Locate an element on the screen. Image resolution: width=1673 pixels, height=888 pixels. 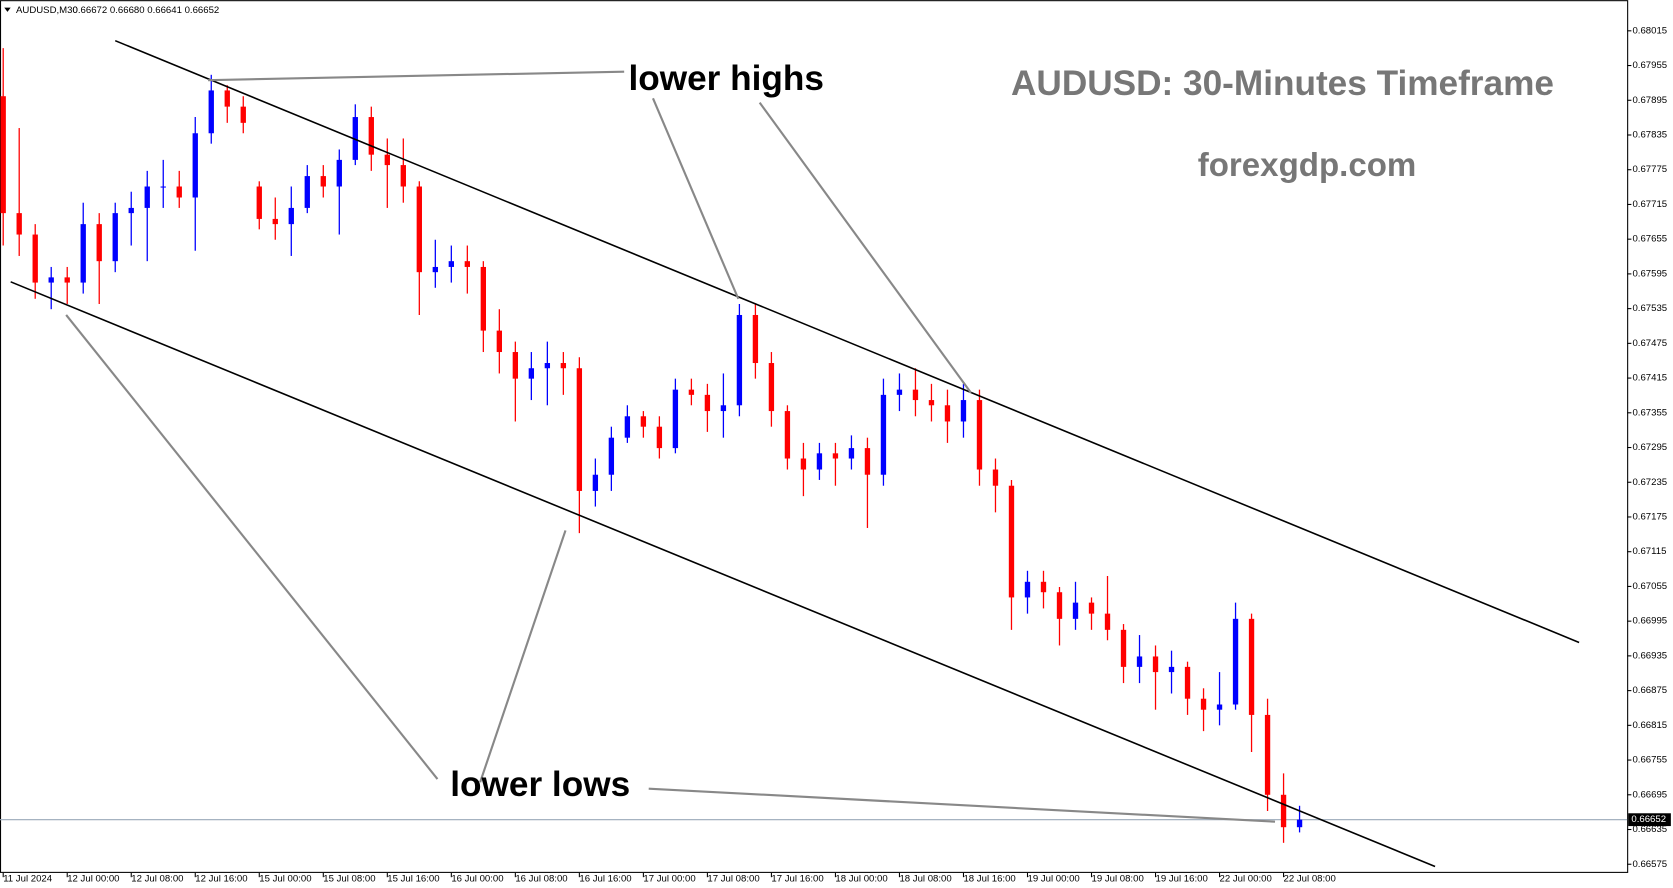
y-tick-label: 0.67055 is located at coordinates (1649, 586).